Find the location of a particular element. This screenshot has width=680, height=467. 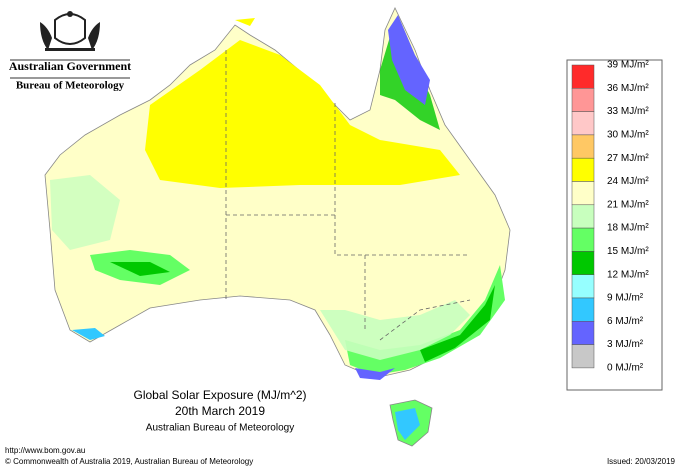

legend-label: 9 MJ/m² is located at coordinates (625, 298).